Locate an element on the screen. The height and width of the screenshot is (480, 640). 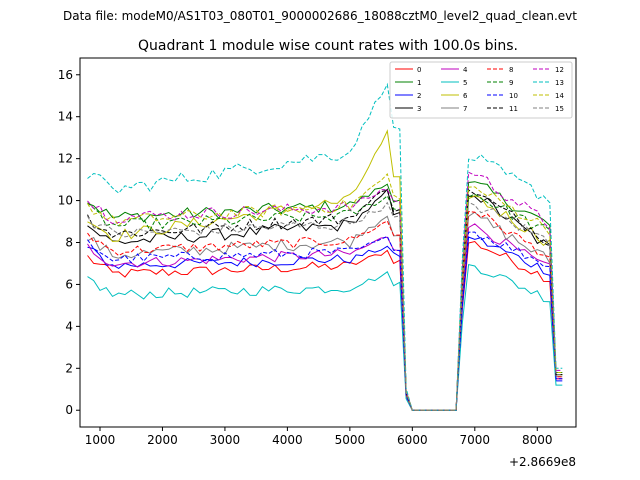
legend-label-0: 0 is located at coordinates (419, 70).